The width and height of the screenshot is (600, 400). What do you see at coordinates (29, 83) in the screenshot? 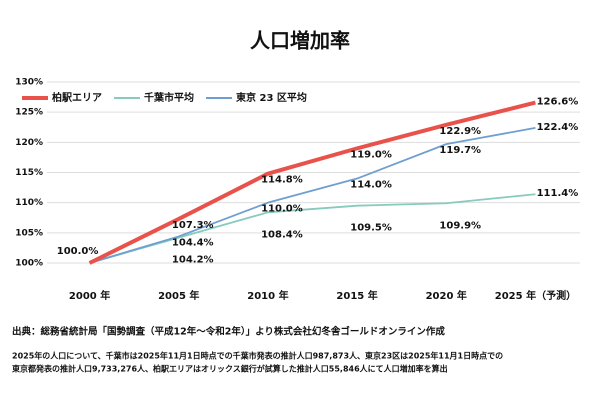
I see `y-tick-label: 130%` at bounding box center [29, 83].